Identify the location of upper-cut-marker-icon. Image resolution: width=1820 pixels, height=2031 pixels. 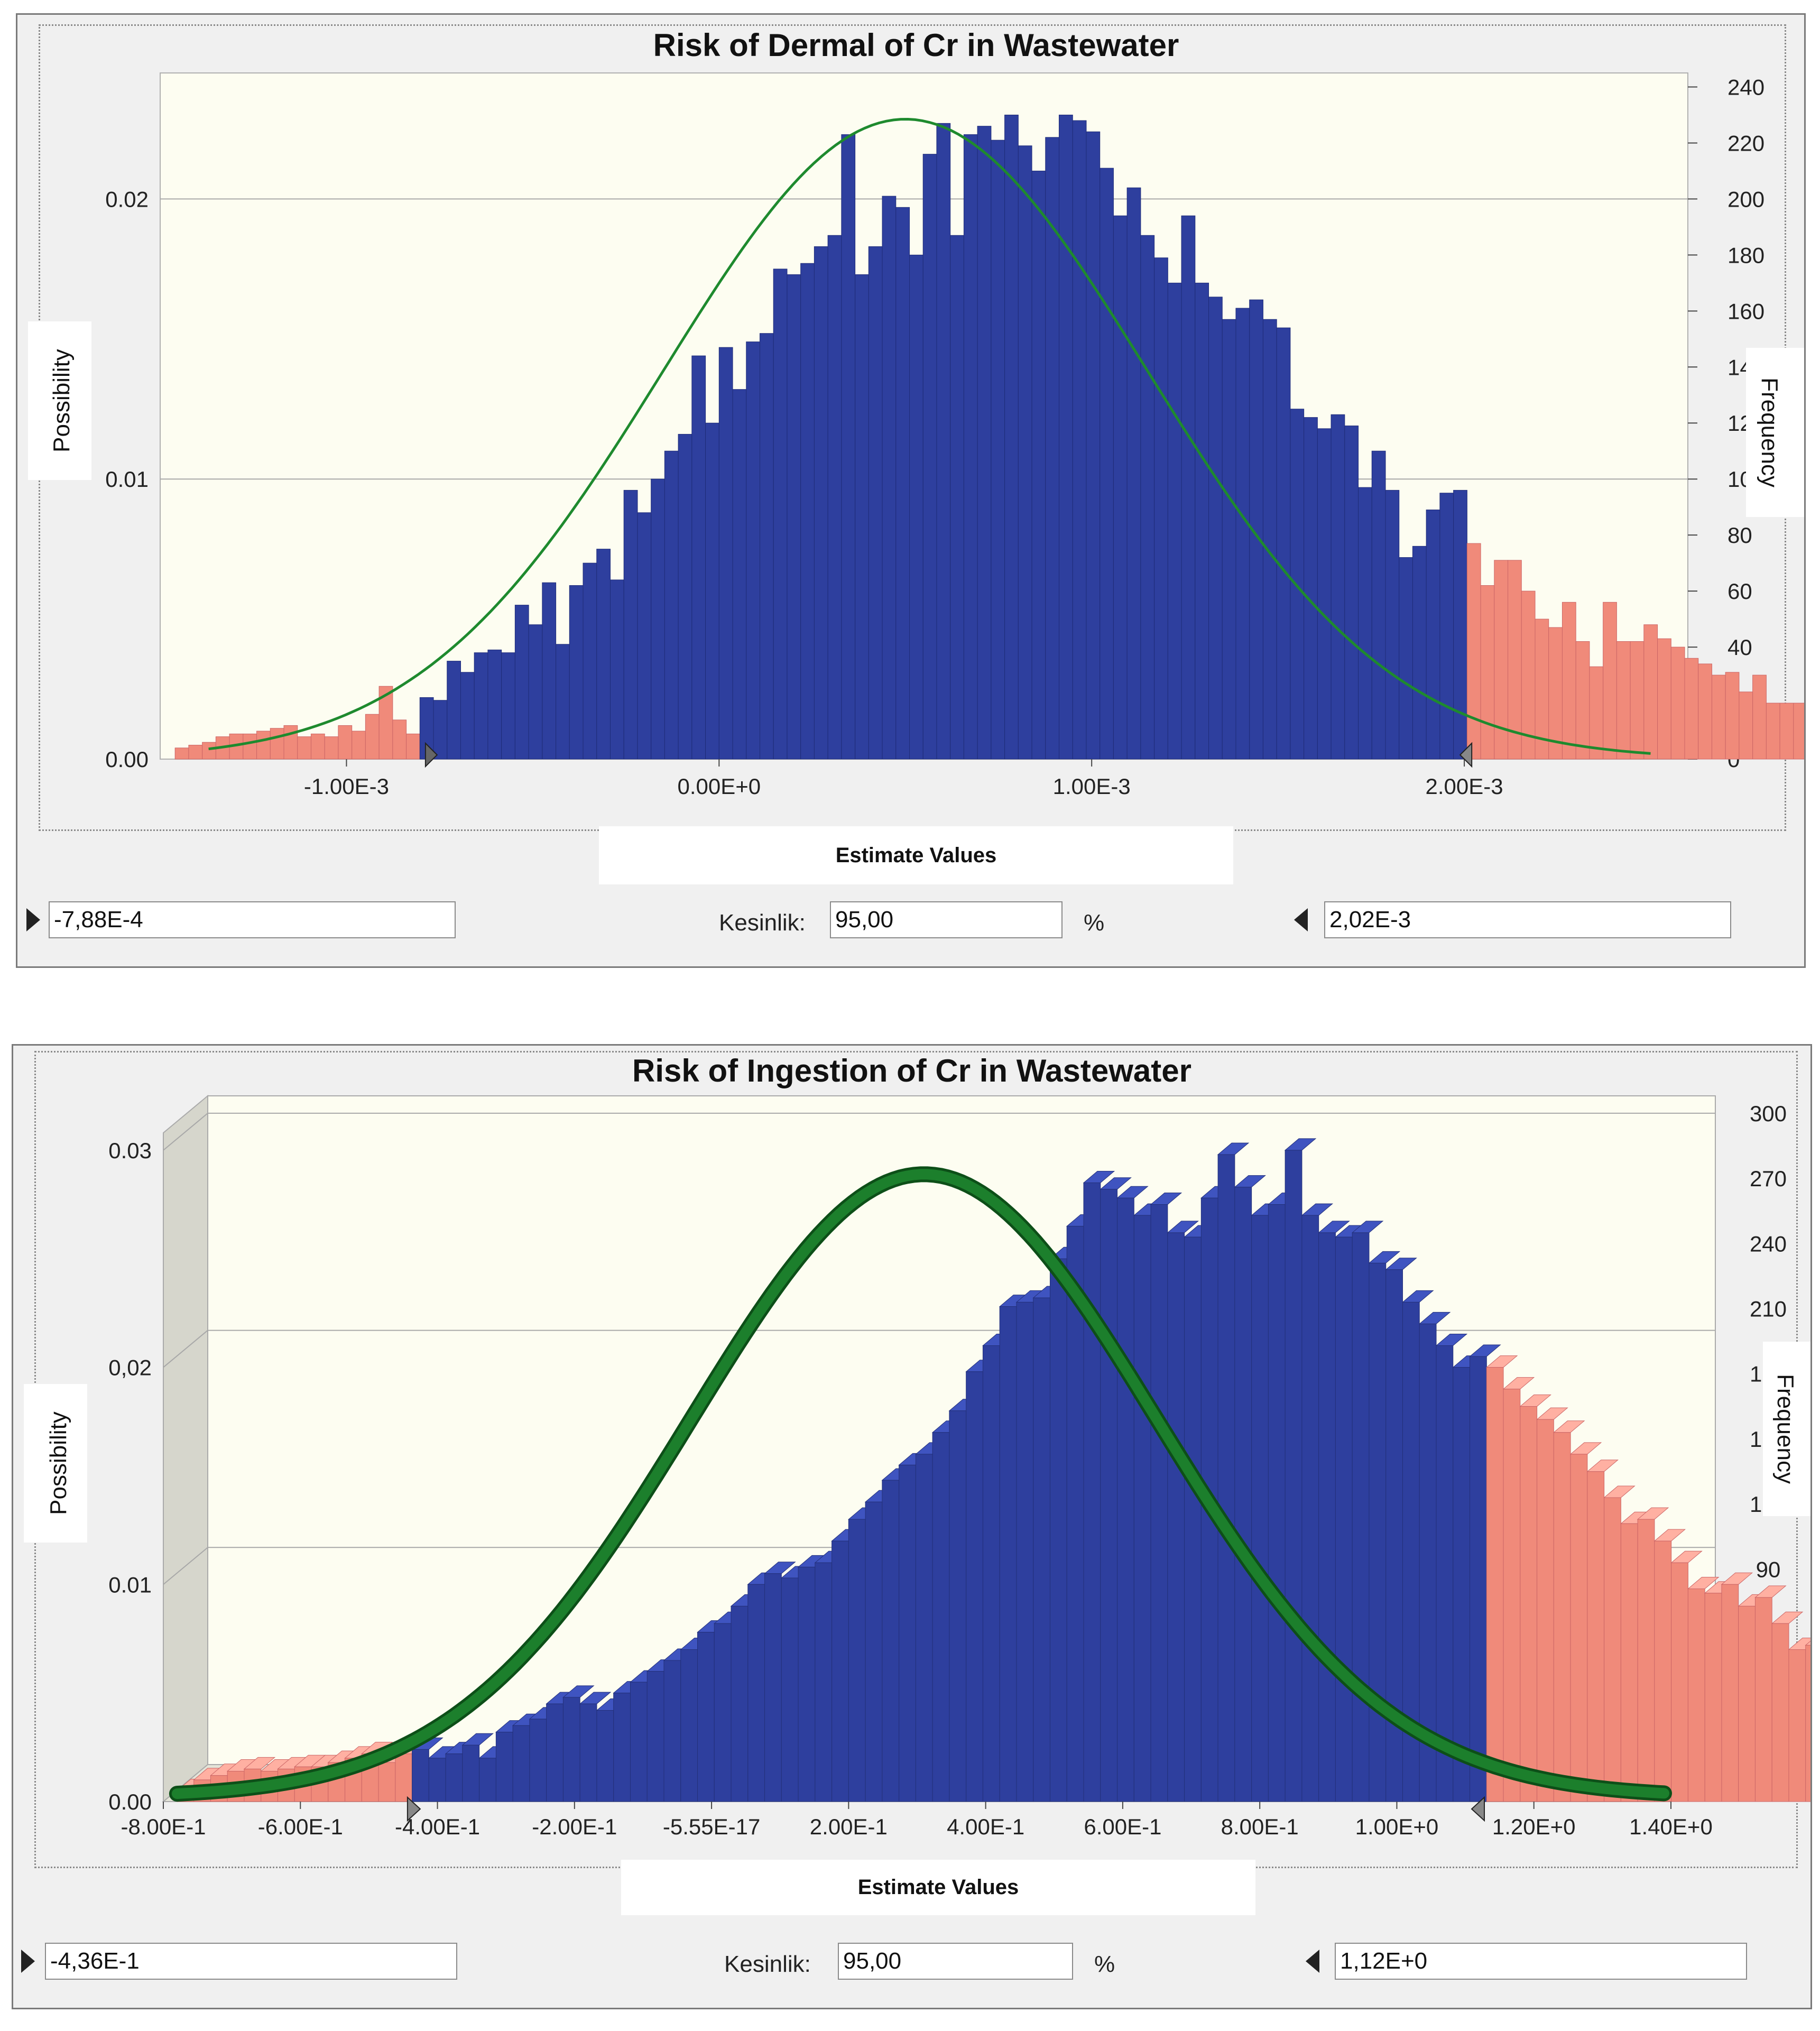
(1466, 755).